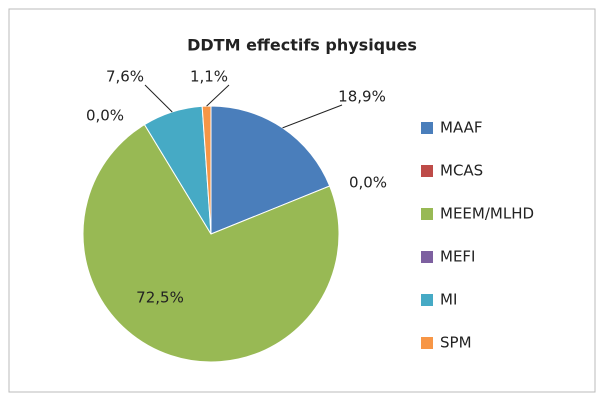  What do you see at coordinates (160, 298) in the screenshot?
I see `data-label: 72,5%` at bounding box center [160, 298].